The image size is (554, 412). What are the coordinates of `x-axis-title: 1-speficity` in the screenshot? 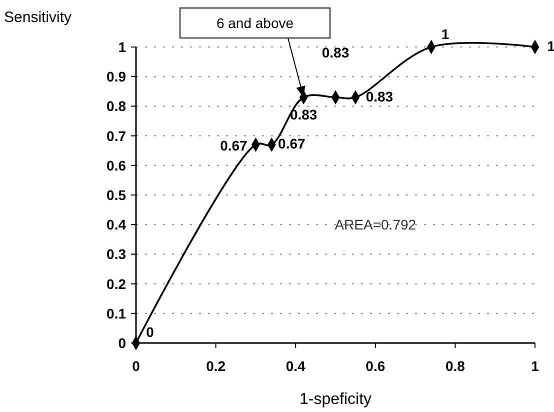 It's located at (335, 399).